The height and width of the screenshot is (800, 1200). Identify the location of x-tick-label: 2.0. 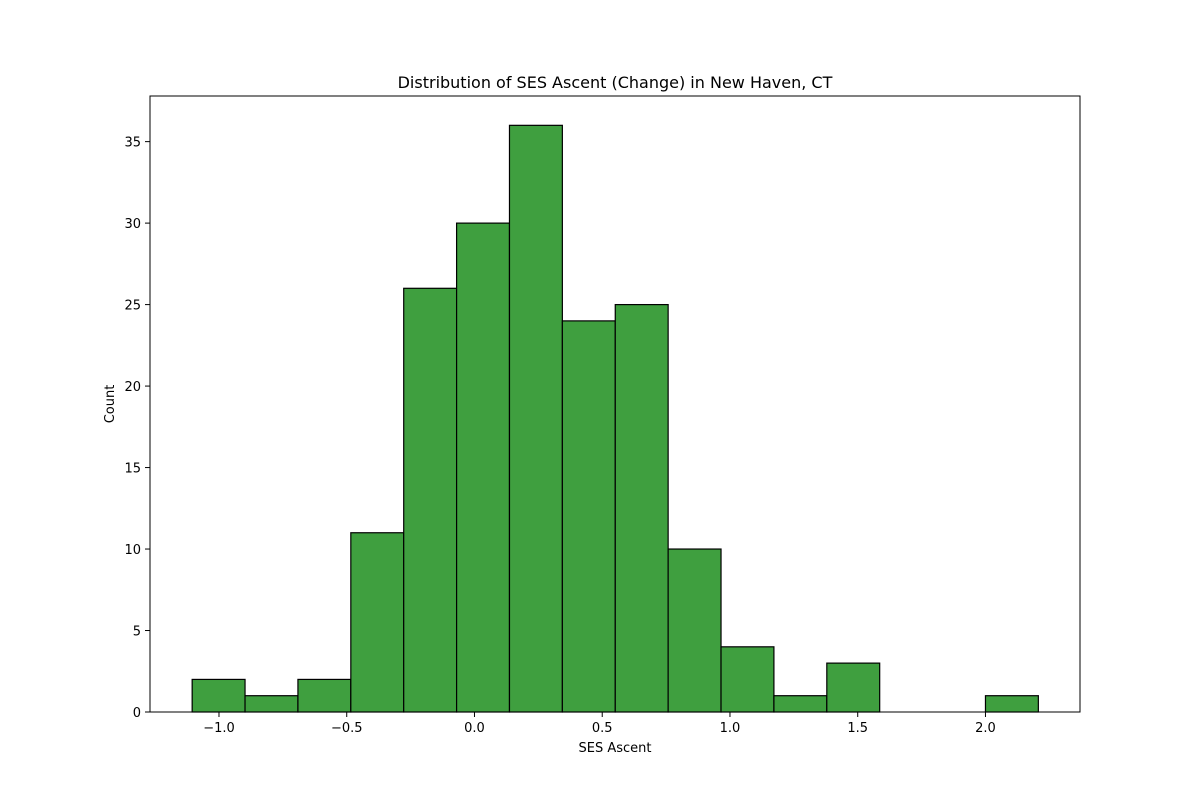
(985, 728).